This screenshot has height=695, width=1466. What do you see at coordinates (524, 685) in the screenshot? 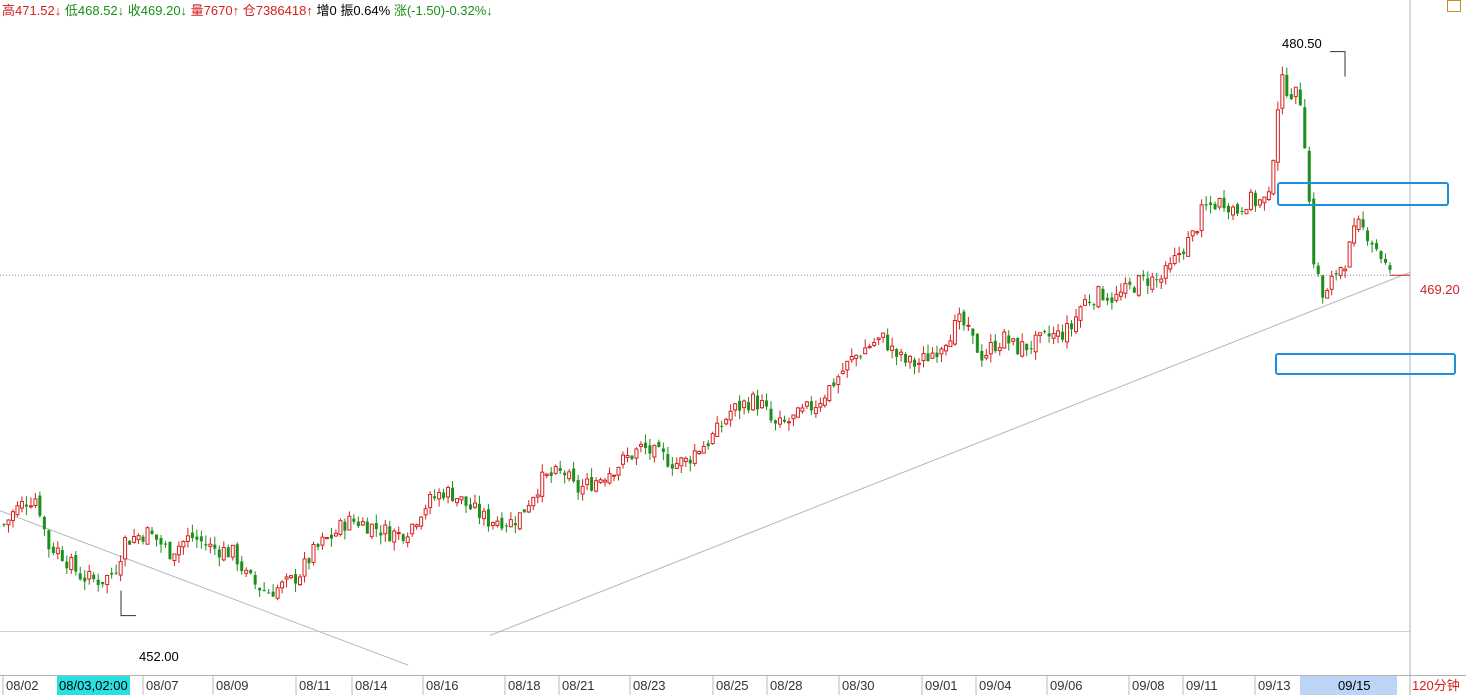
I see `date-tick-label: 08/18` at bounding box center [524, 685].